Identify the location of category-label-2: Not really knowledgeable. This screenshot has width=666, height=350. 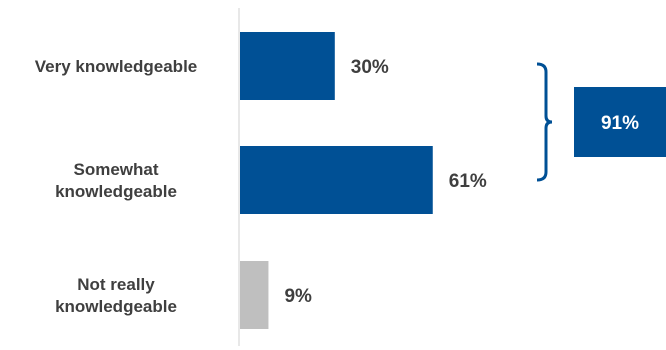
(116, 295).